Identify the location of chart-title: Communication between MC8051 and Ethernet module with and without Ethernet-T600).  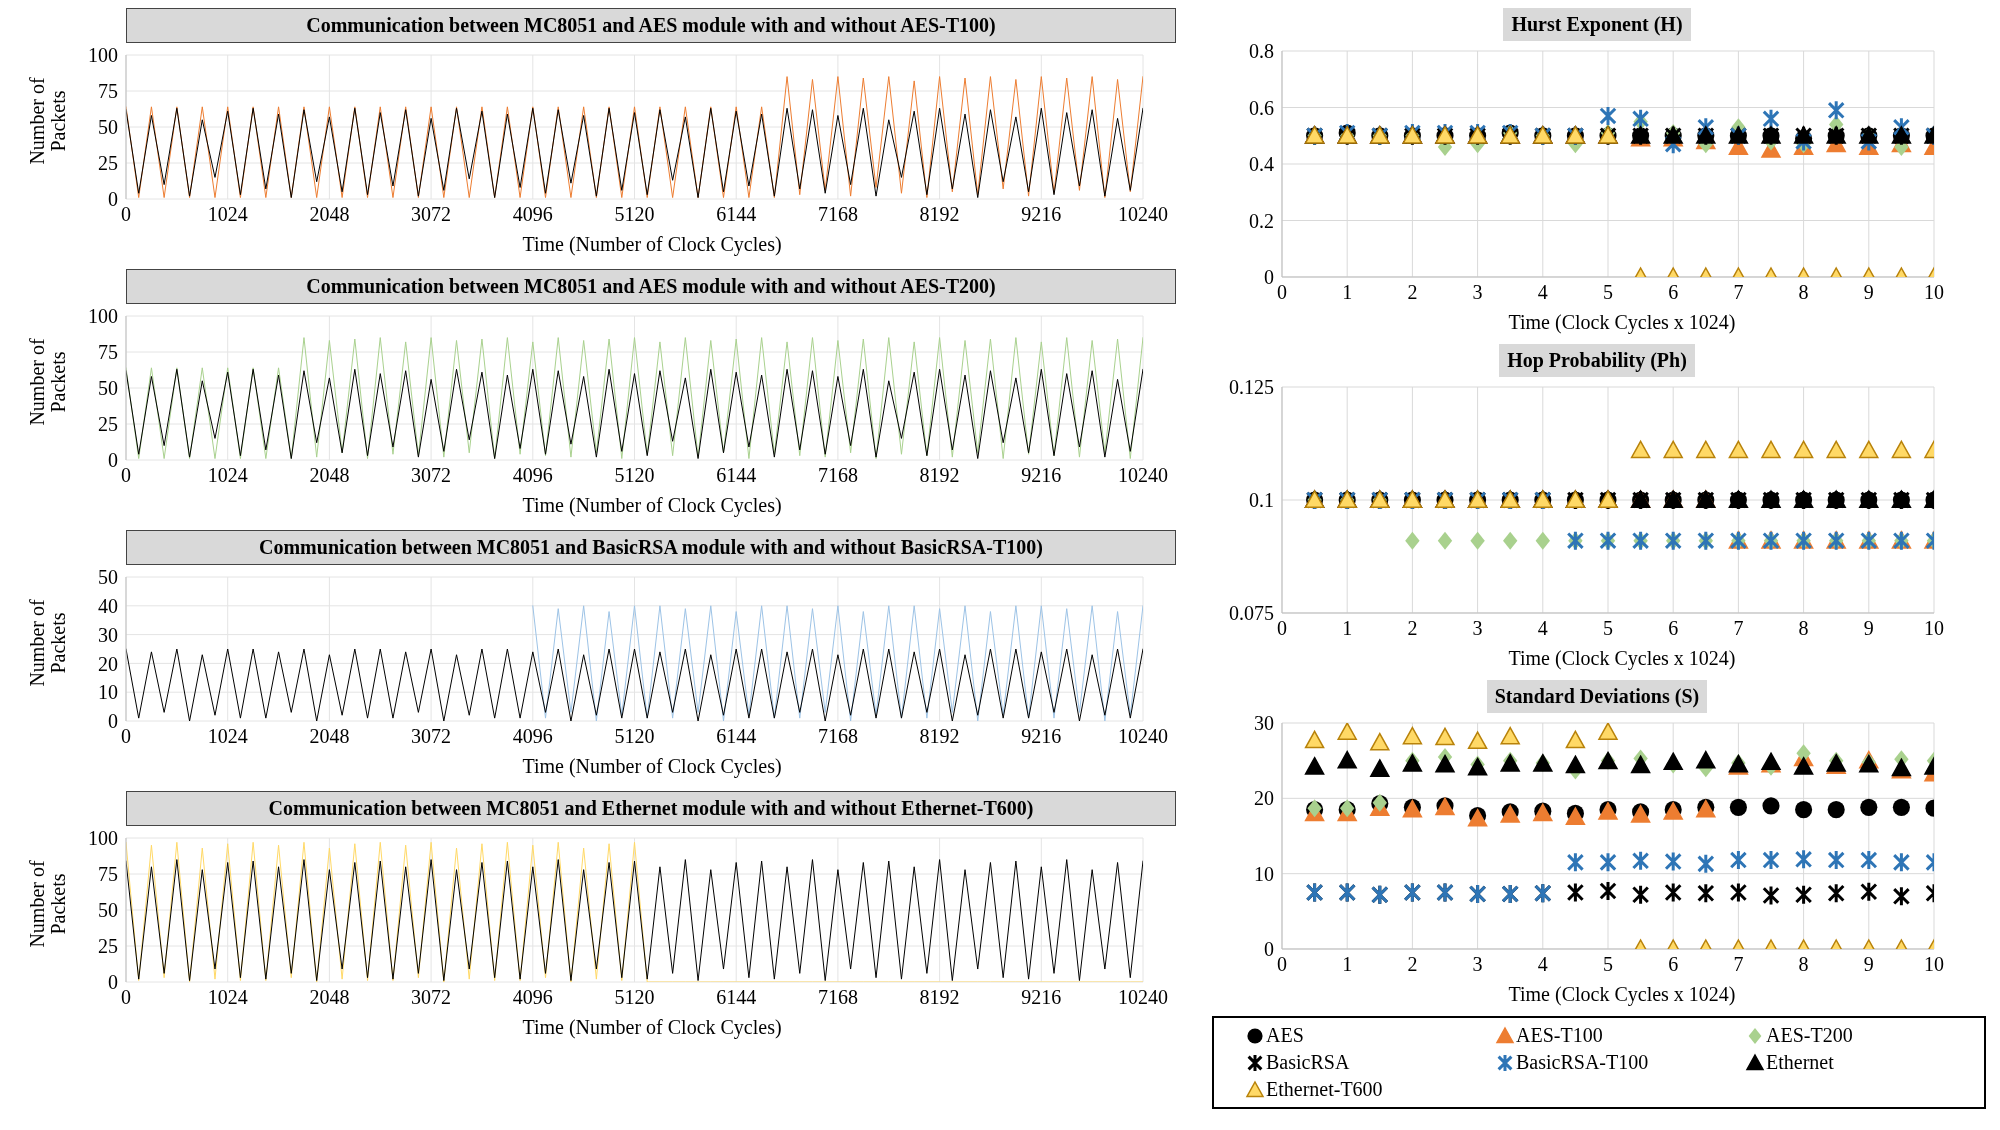
(651, 808).